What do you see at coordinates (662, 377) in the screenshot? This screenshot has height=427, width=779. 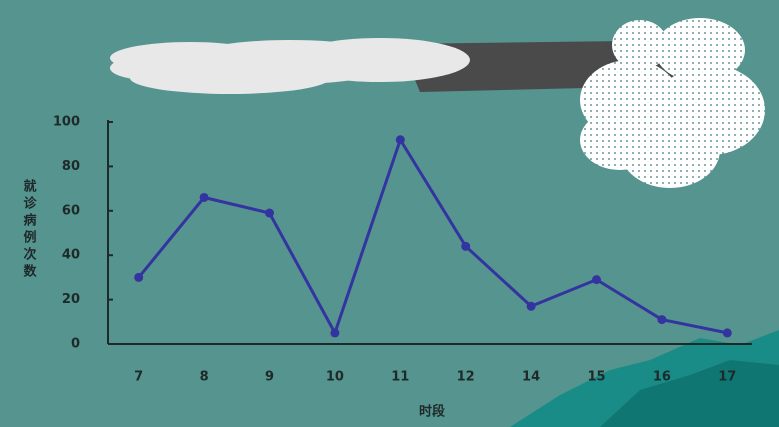 I see `x-tick-label: 16` at bounding box center [662, 377].